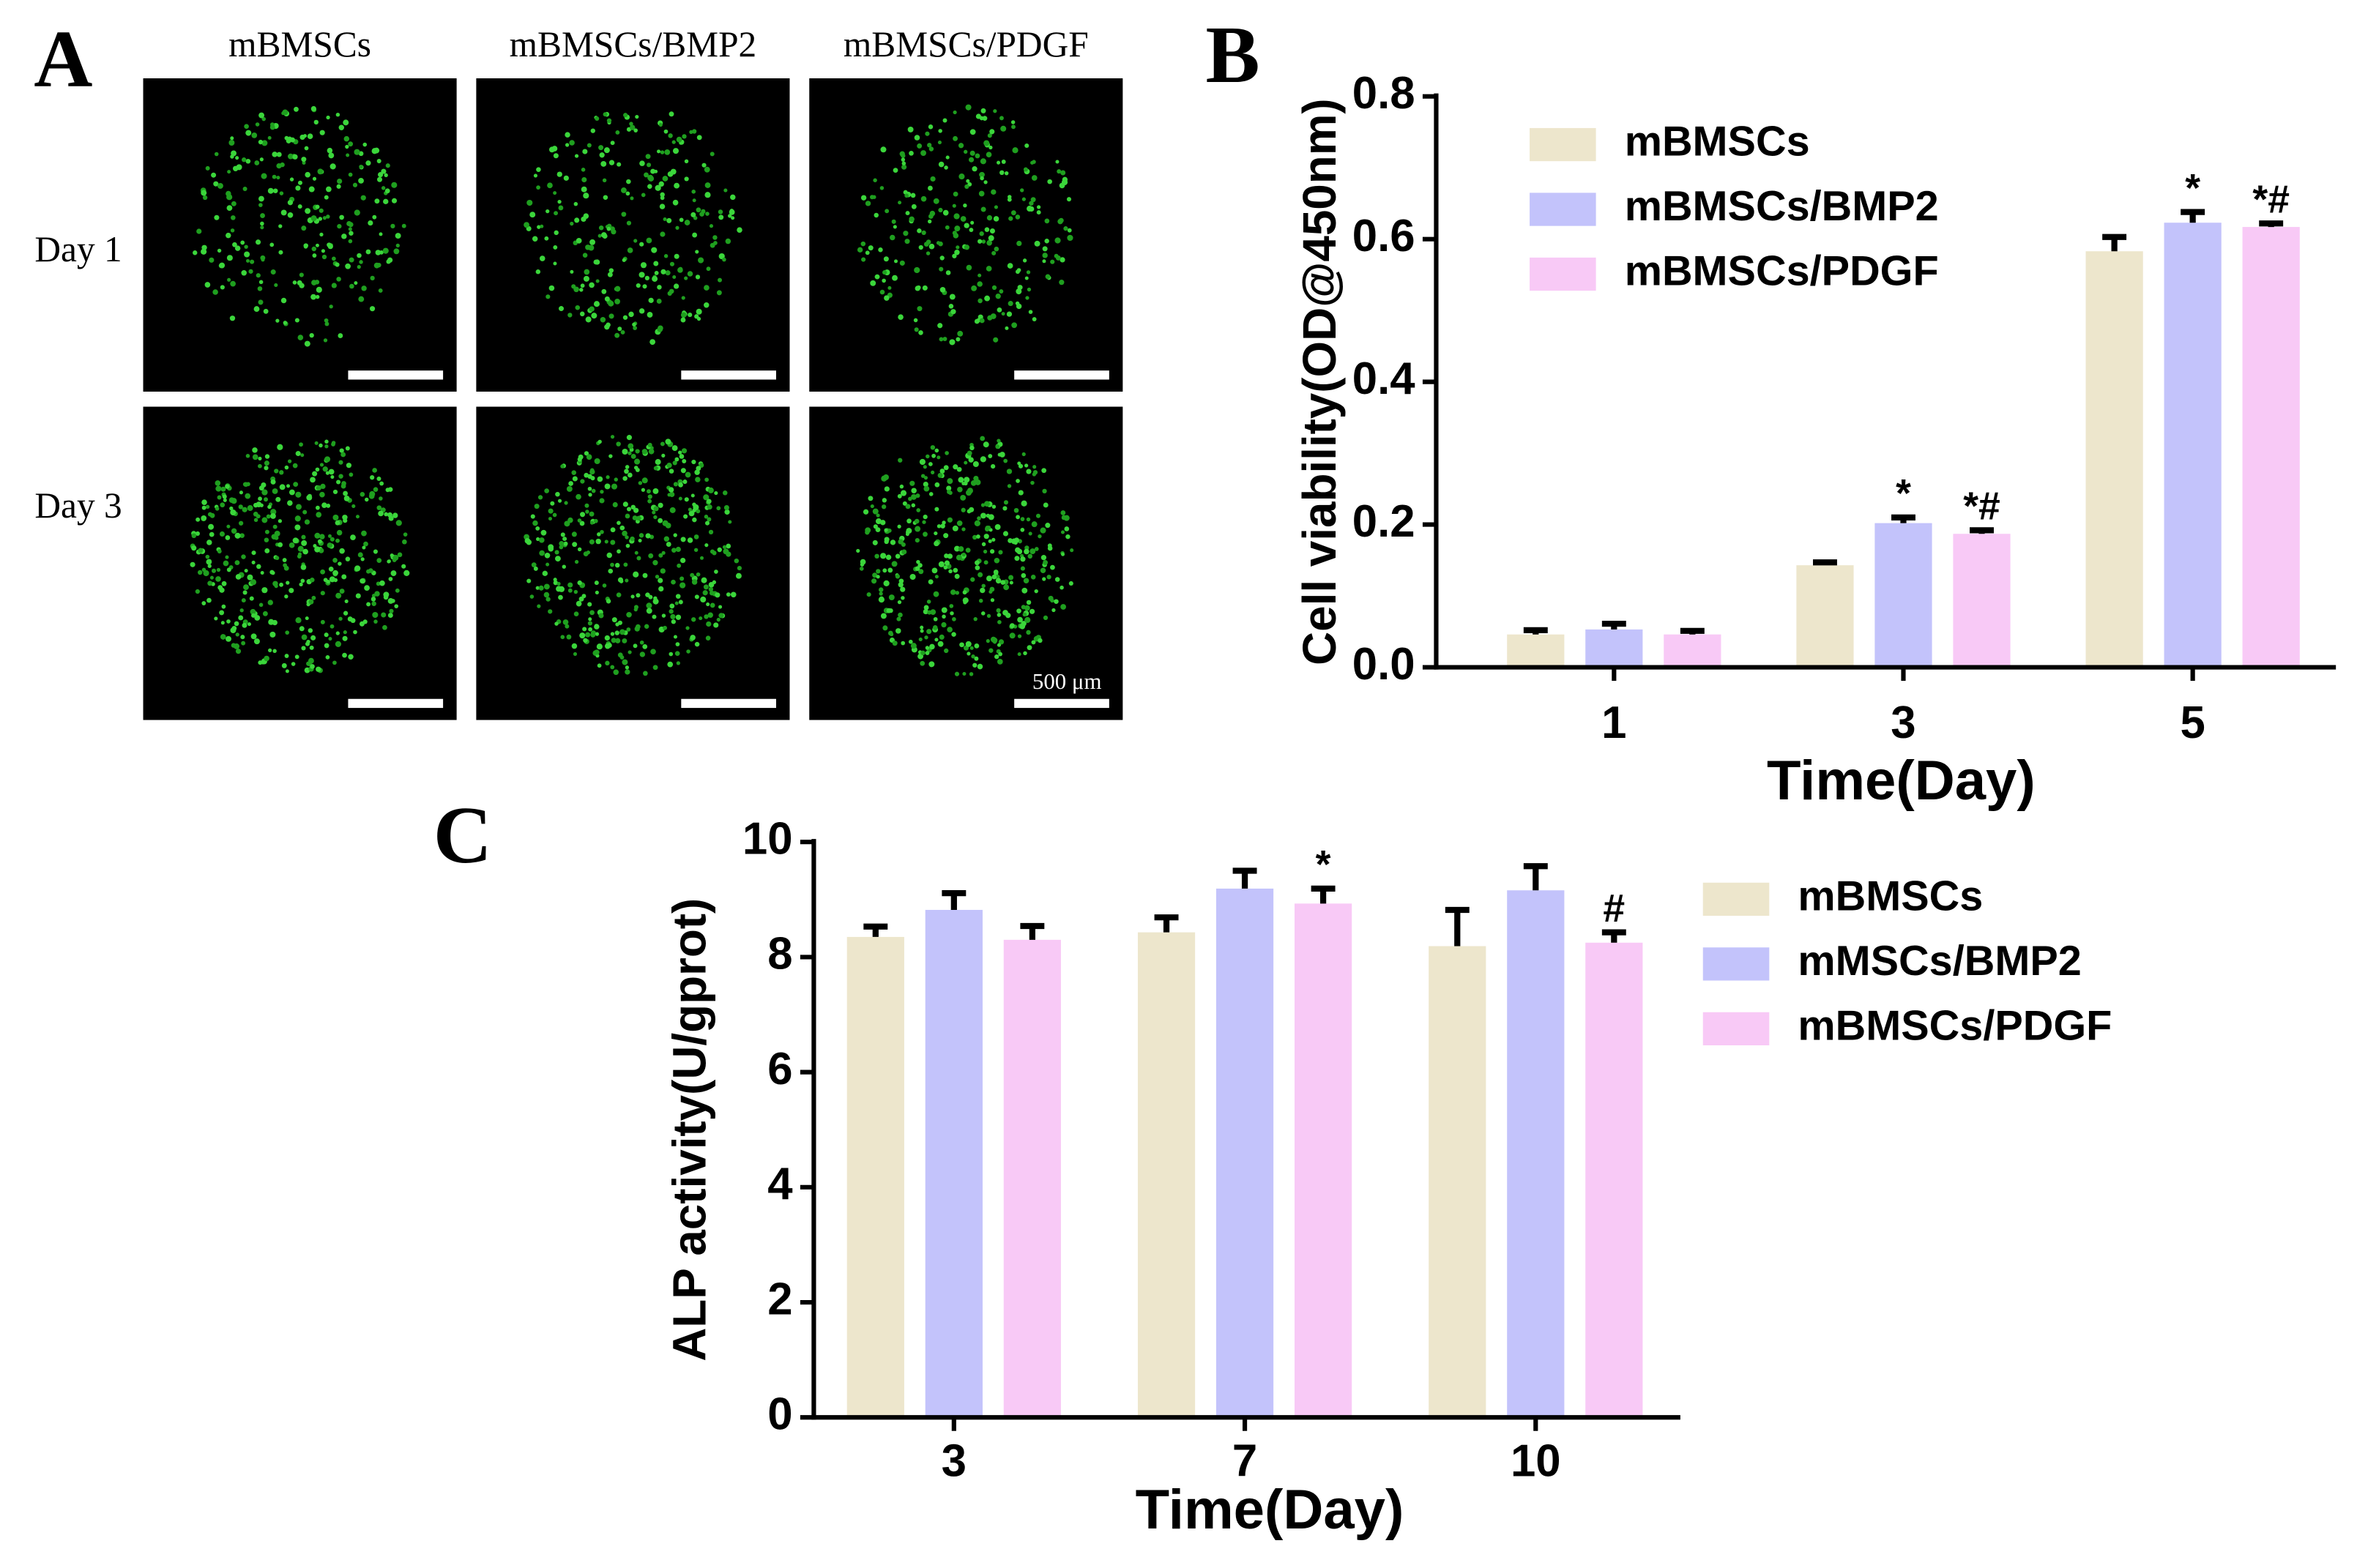 The height and width of the screenshot is (1568, 2357). I want to click on scale-bar, so click(1061, 375).